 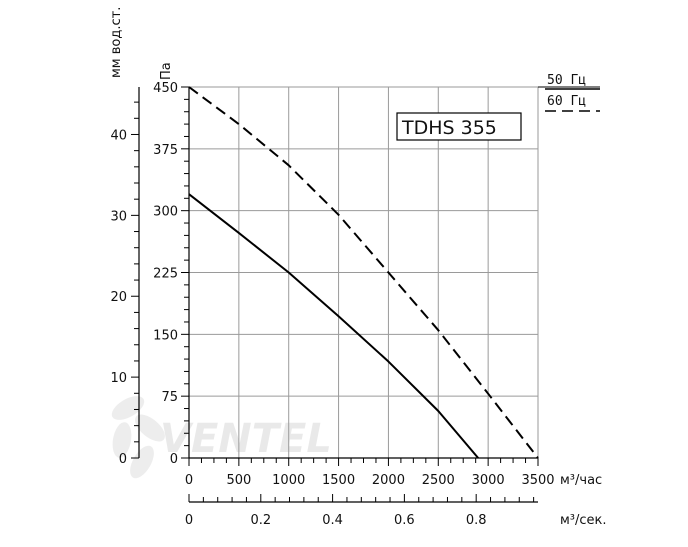 I want to click on x2-tick-label: 0.6, so click(x=404, y=520).